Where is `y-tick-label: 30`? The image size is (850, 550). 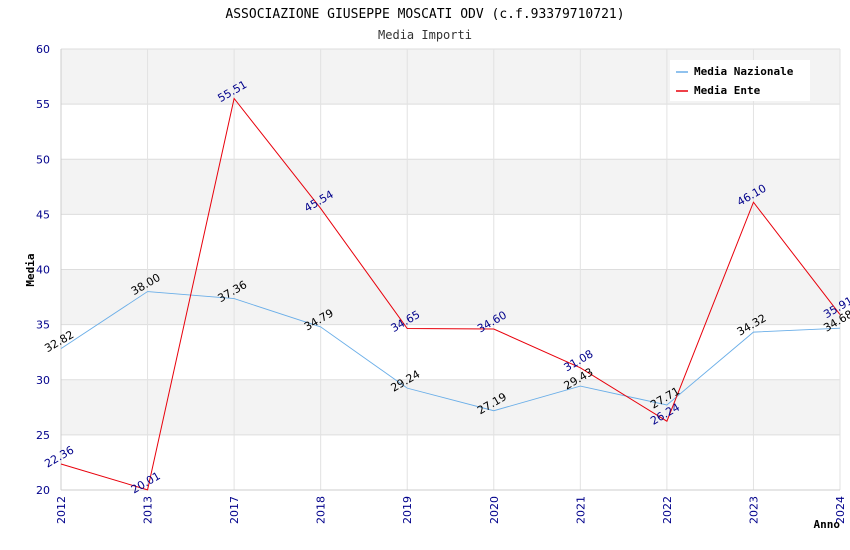
y-tick-label: 30 is located at coordinates (43, 380).